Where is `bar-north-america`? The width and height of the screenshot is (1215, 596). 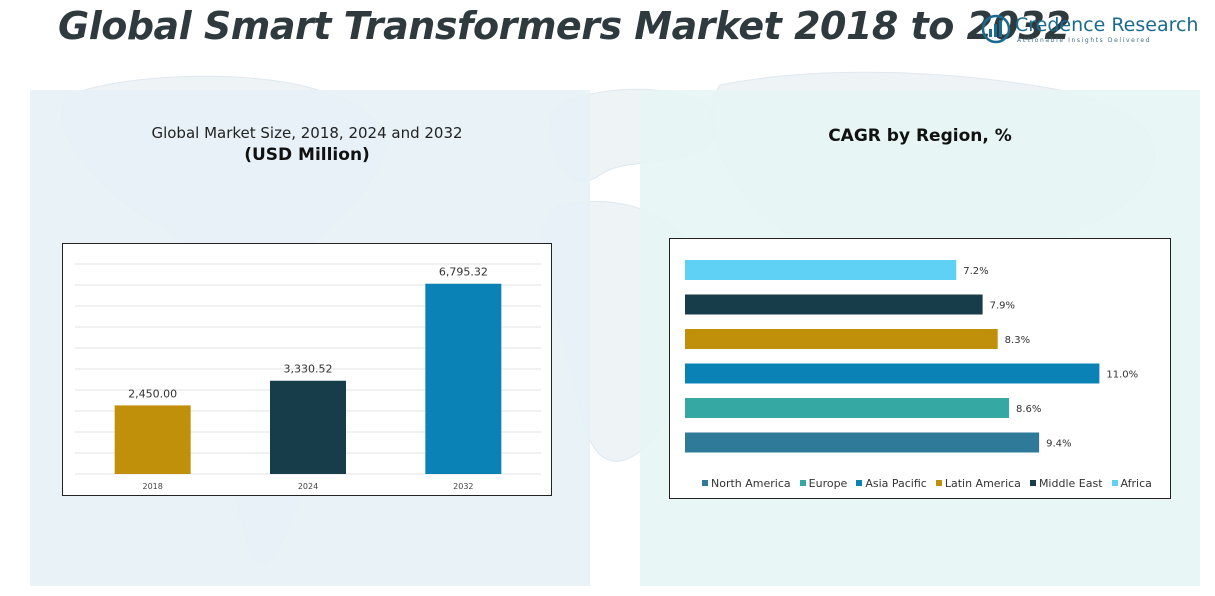 bar-north-america is located at coordinates (862, 442).